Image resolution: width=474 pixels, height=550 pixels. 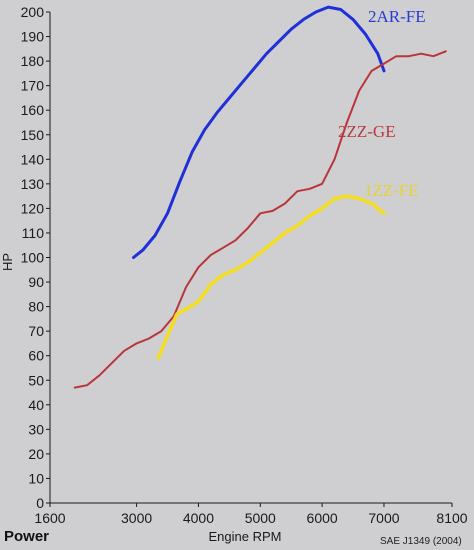 I want to click on y-axis-title: HP, so click(x=7, y=262).